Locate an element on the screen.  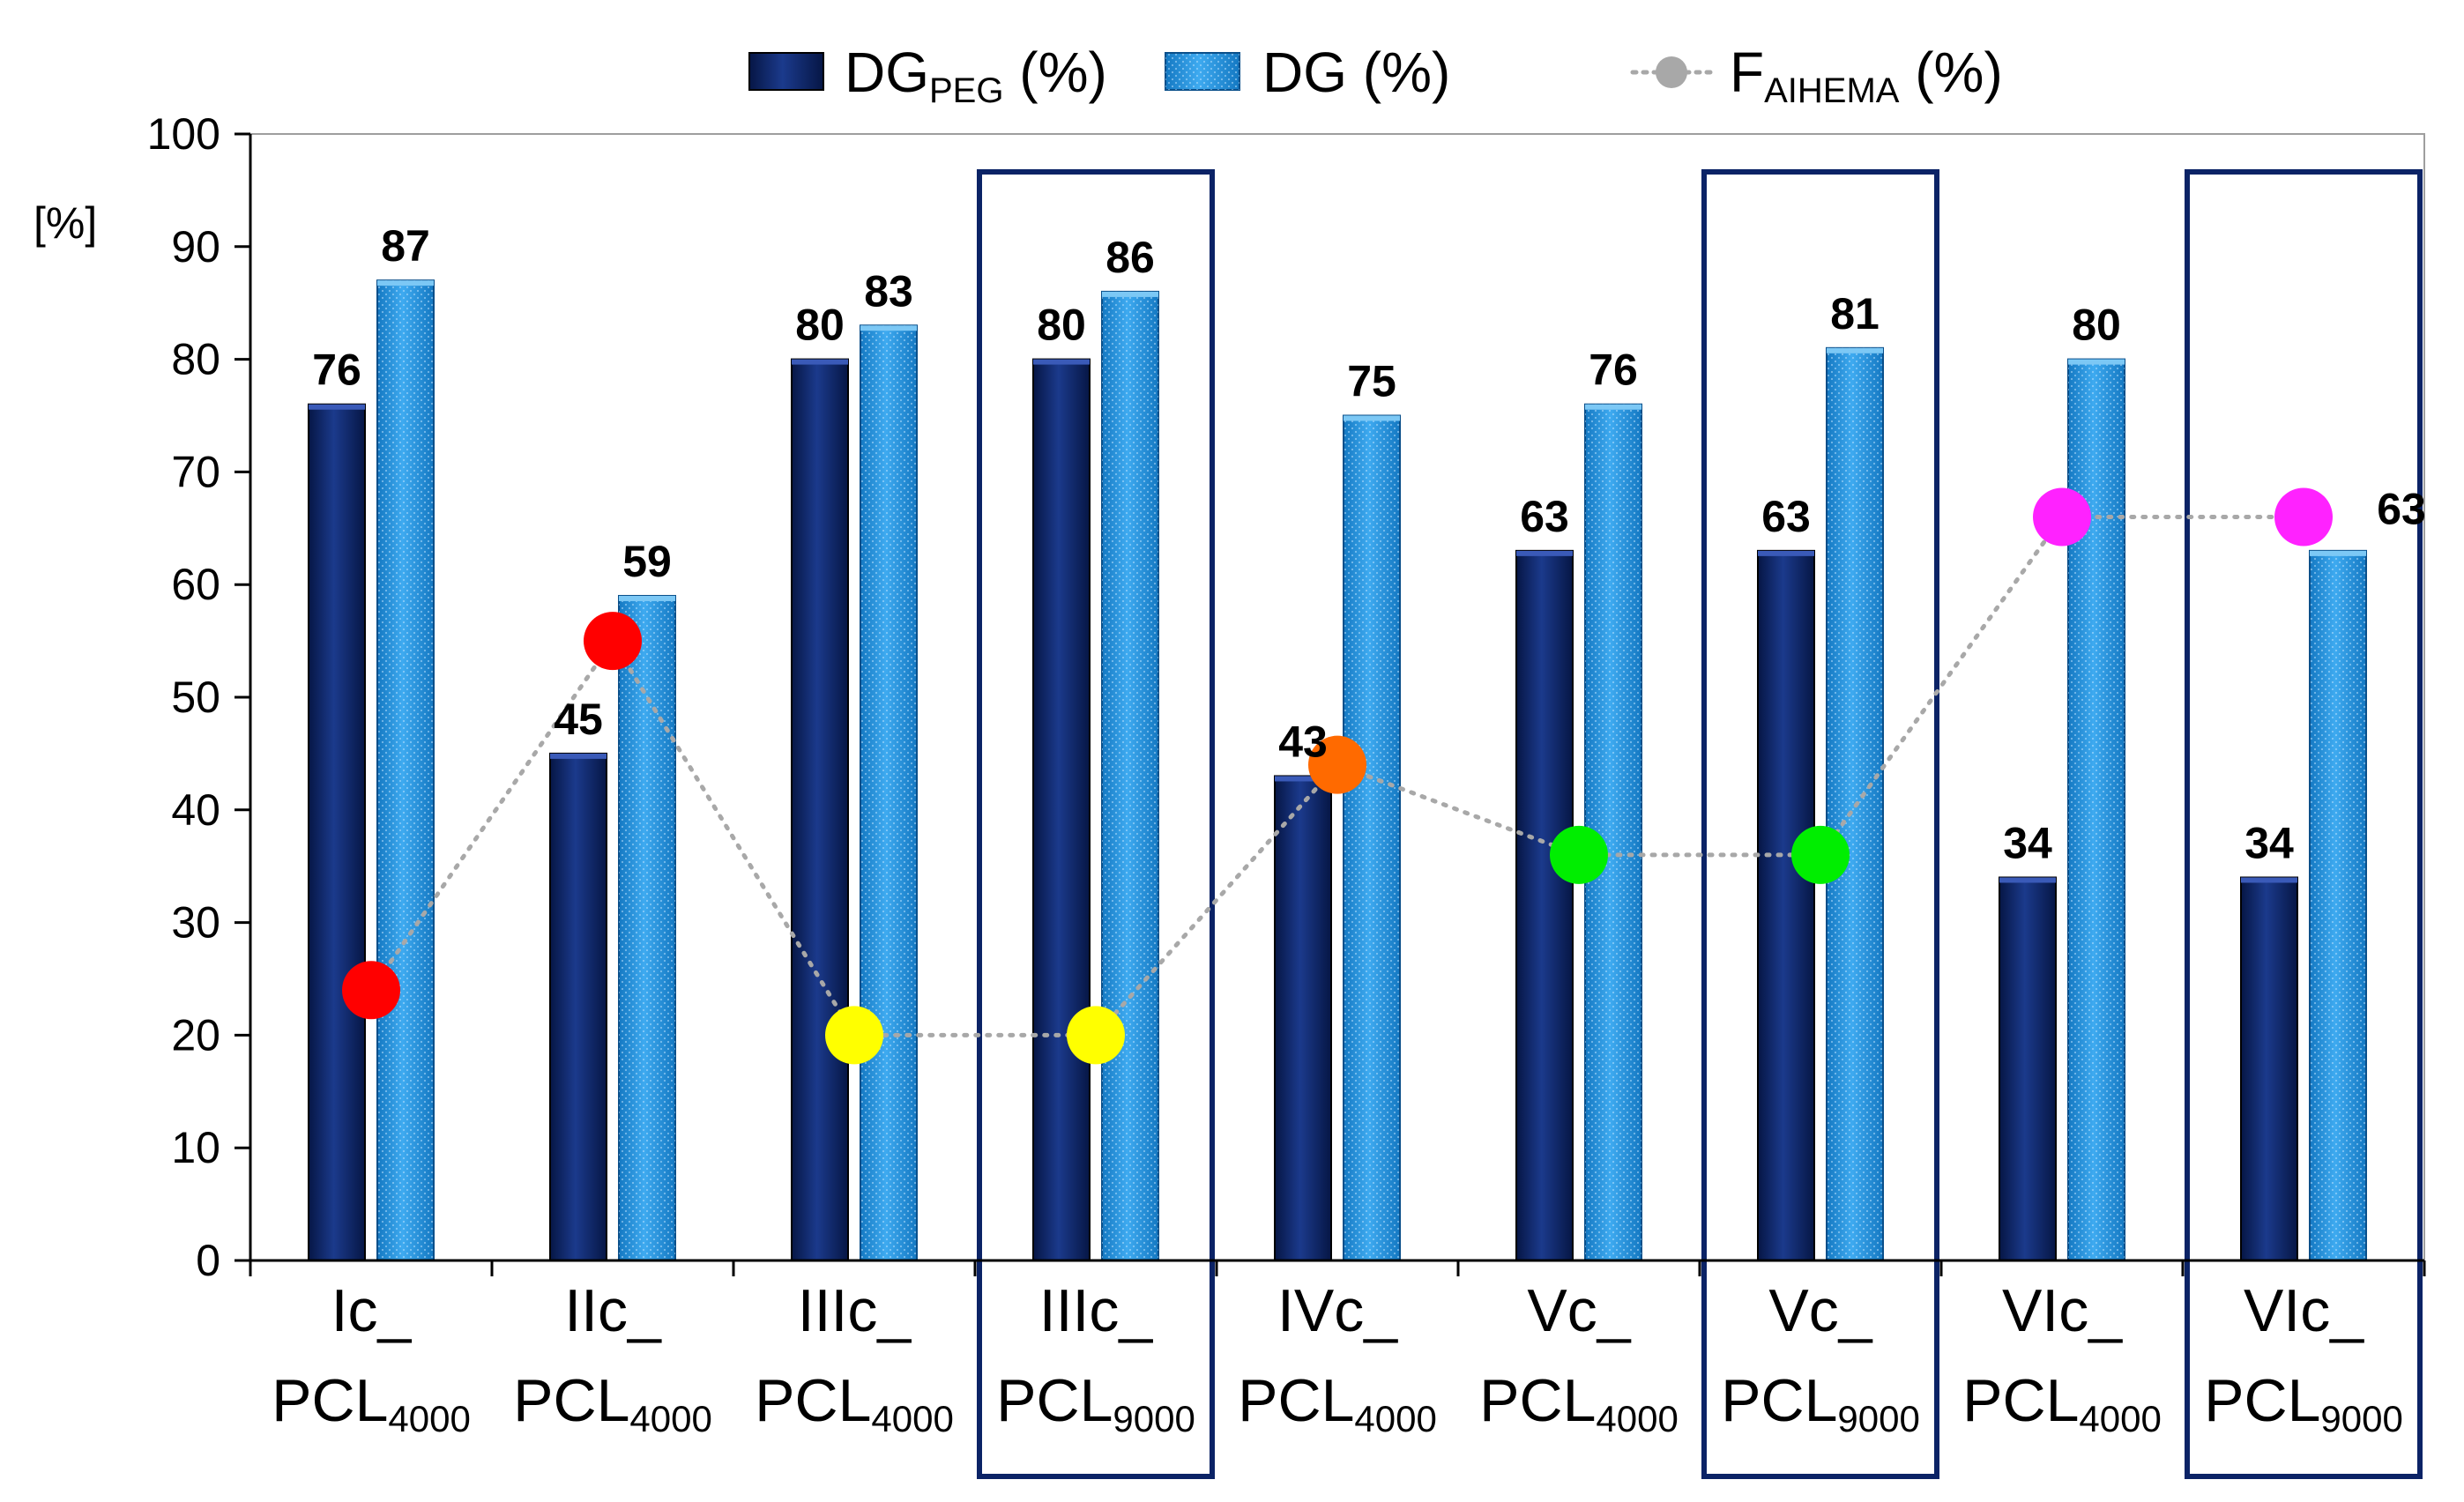
x-category-base-8: PCL is located at coordinates (2020, 1400).